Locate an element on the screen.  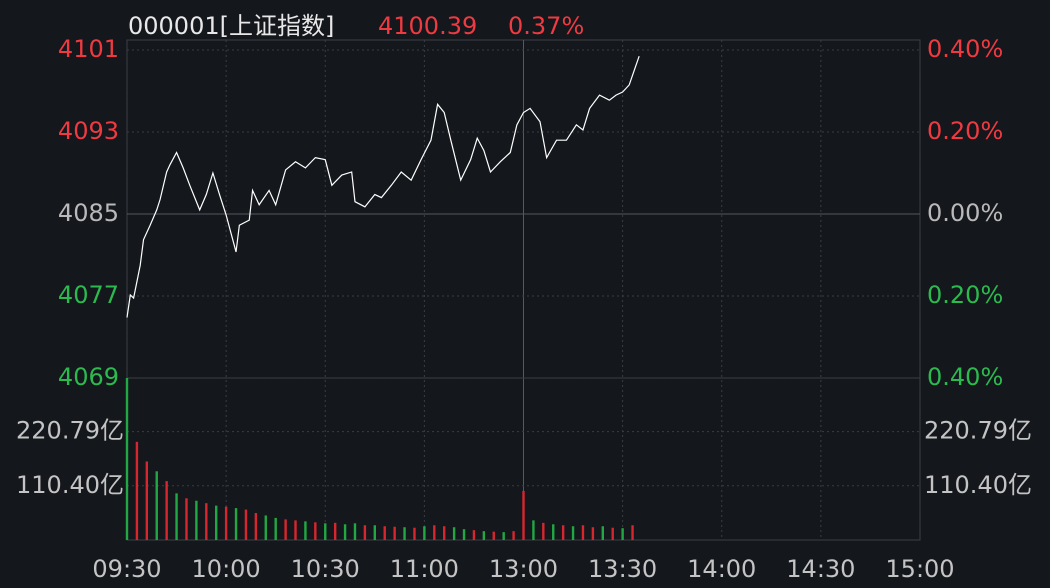
volume-tick-label: 110.40亿 is located at coordinates (70, 485).